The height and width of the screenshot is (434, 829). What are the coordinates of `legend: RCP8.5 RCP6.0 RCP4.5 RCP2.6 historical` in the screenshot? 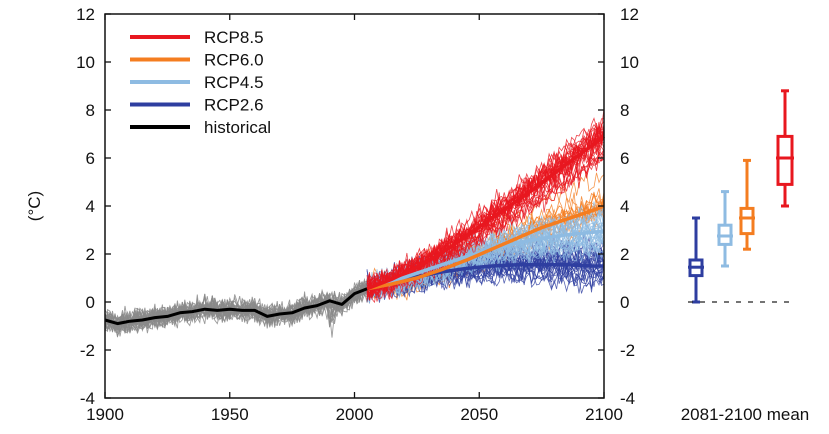 It's located at (200, 82).